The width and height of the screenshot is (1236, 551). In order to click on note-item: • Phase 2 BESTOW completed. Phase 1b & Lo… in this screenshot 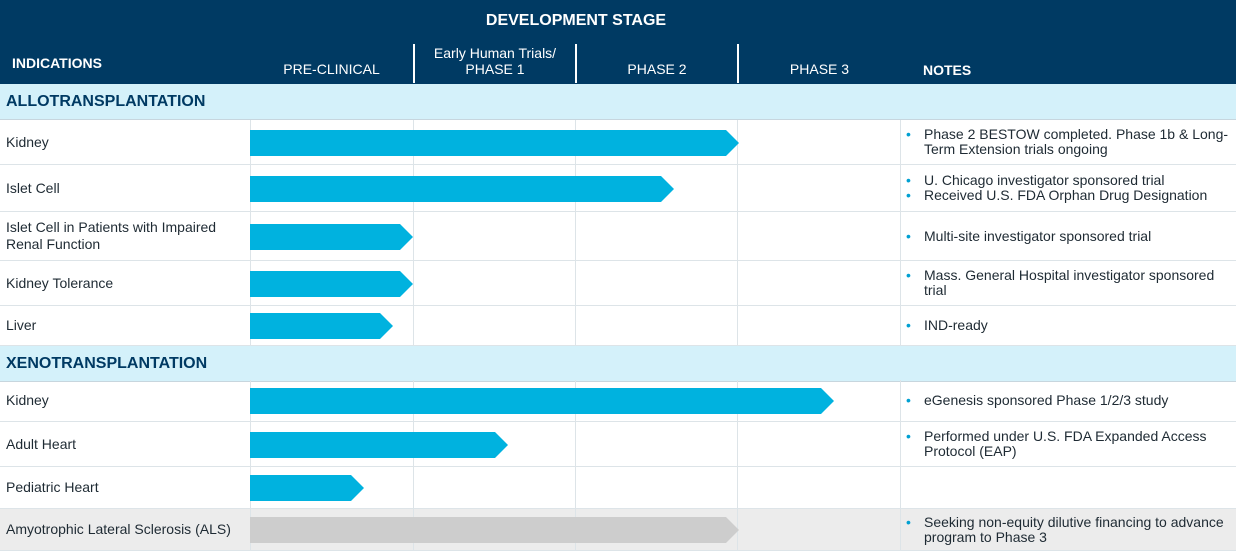, I will do `click(1069, 142)`.